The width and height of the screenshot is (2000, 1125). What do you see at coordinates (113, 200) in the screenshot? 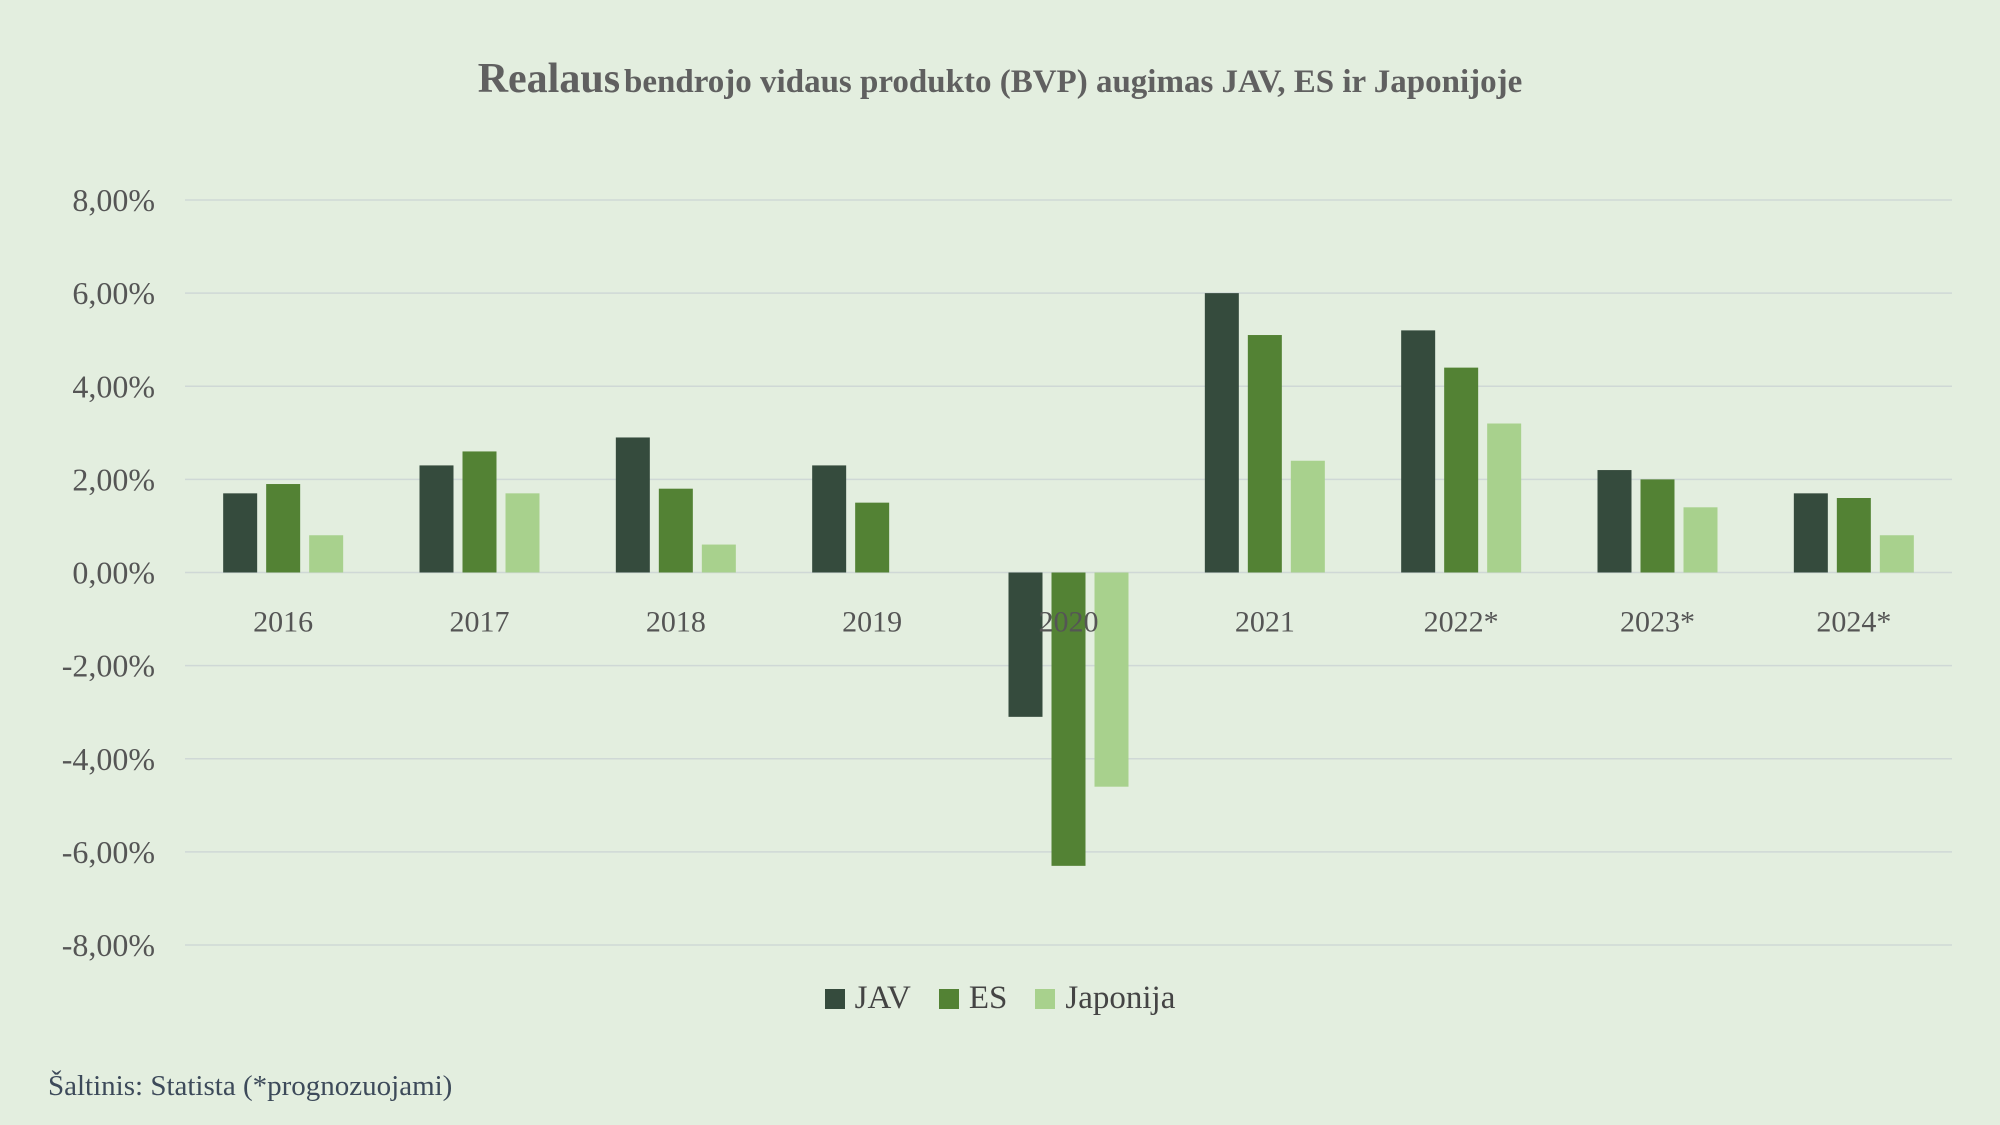
I see `y-tick-label: 8,00%` at bounding box center [113, 200].